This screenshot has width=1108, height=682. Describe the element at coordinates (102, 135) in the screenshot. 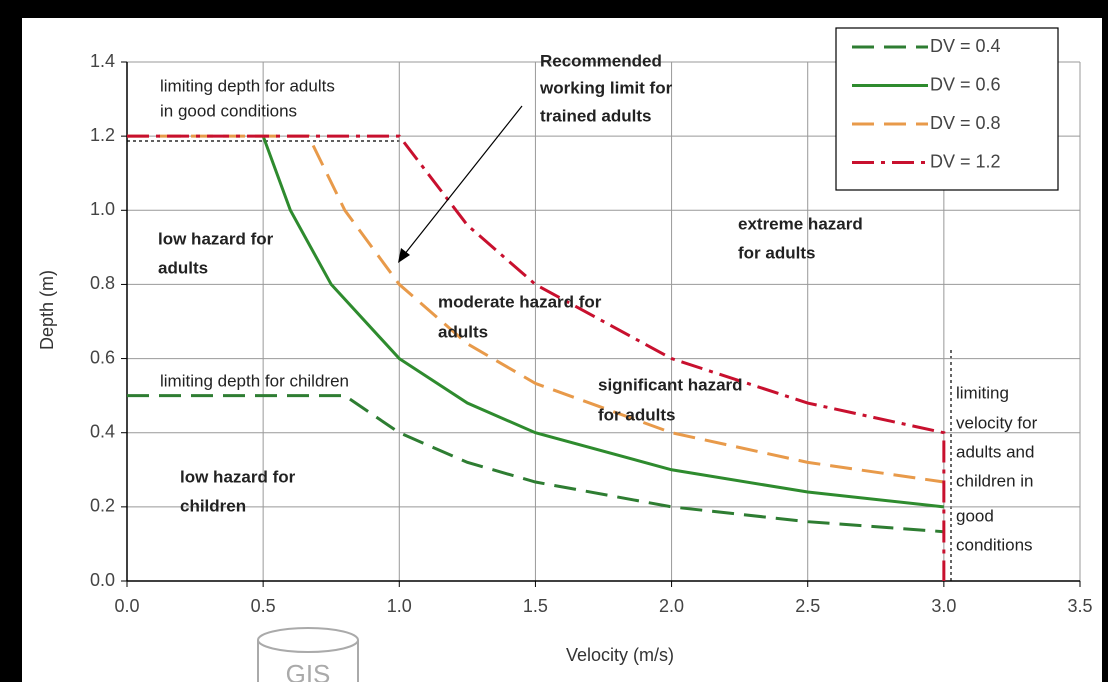

I see `y-tick-label: 1.2` at that location.